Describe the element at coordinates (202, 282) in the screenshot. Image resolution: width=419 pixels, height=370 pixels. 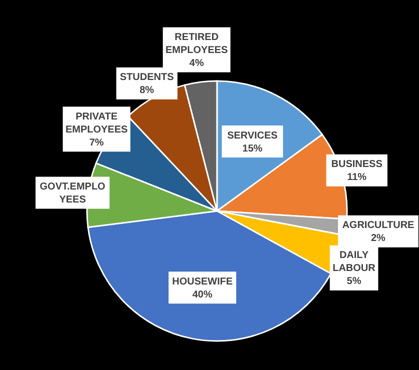
I see `slice-label: HOUSEWIFE` at that location.